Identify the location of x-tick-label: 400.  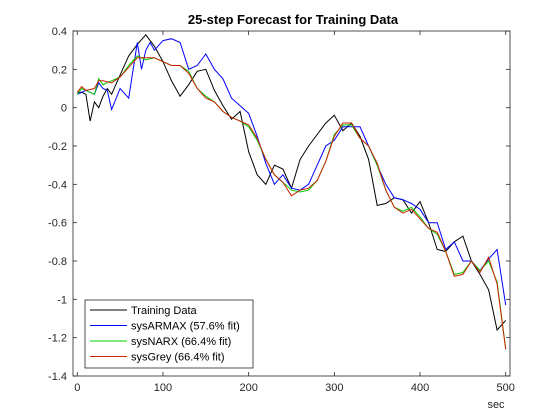
(420, 388).